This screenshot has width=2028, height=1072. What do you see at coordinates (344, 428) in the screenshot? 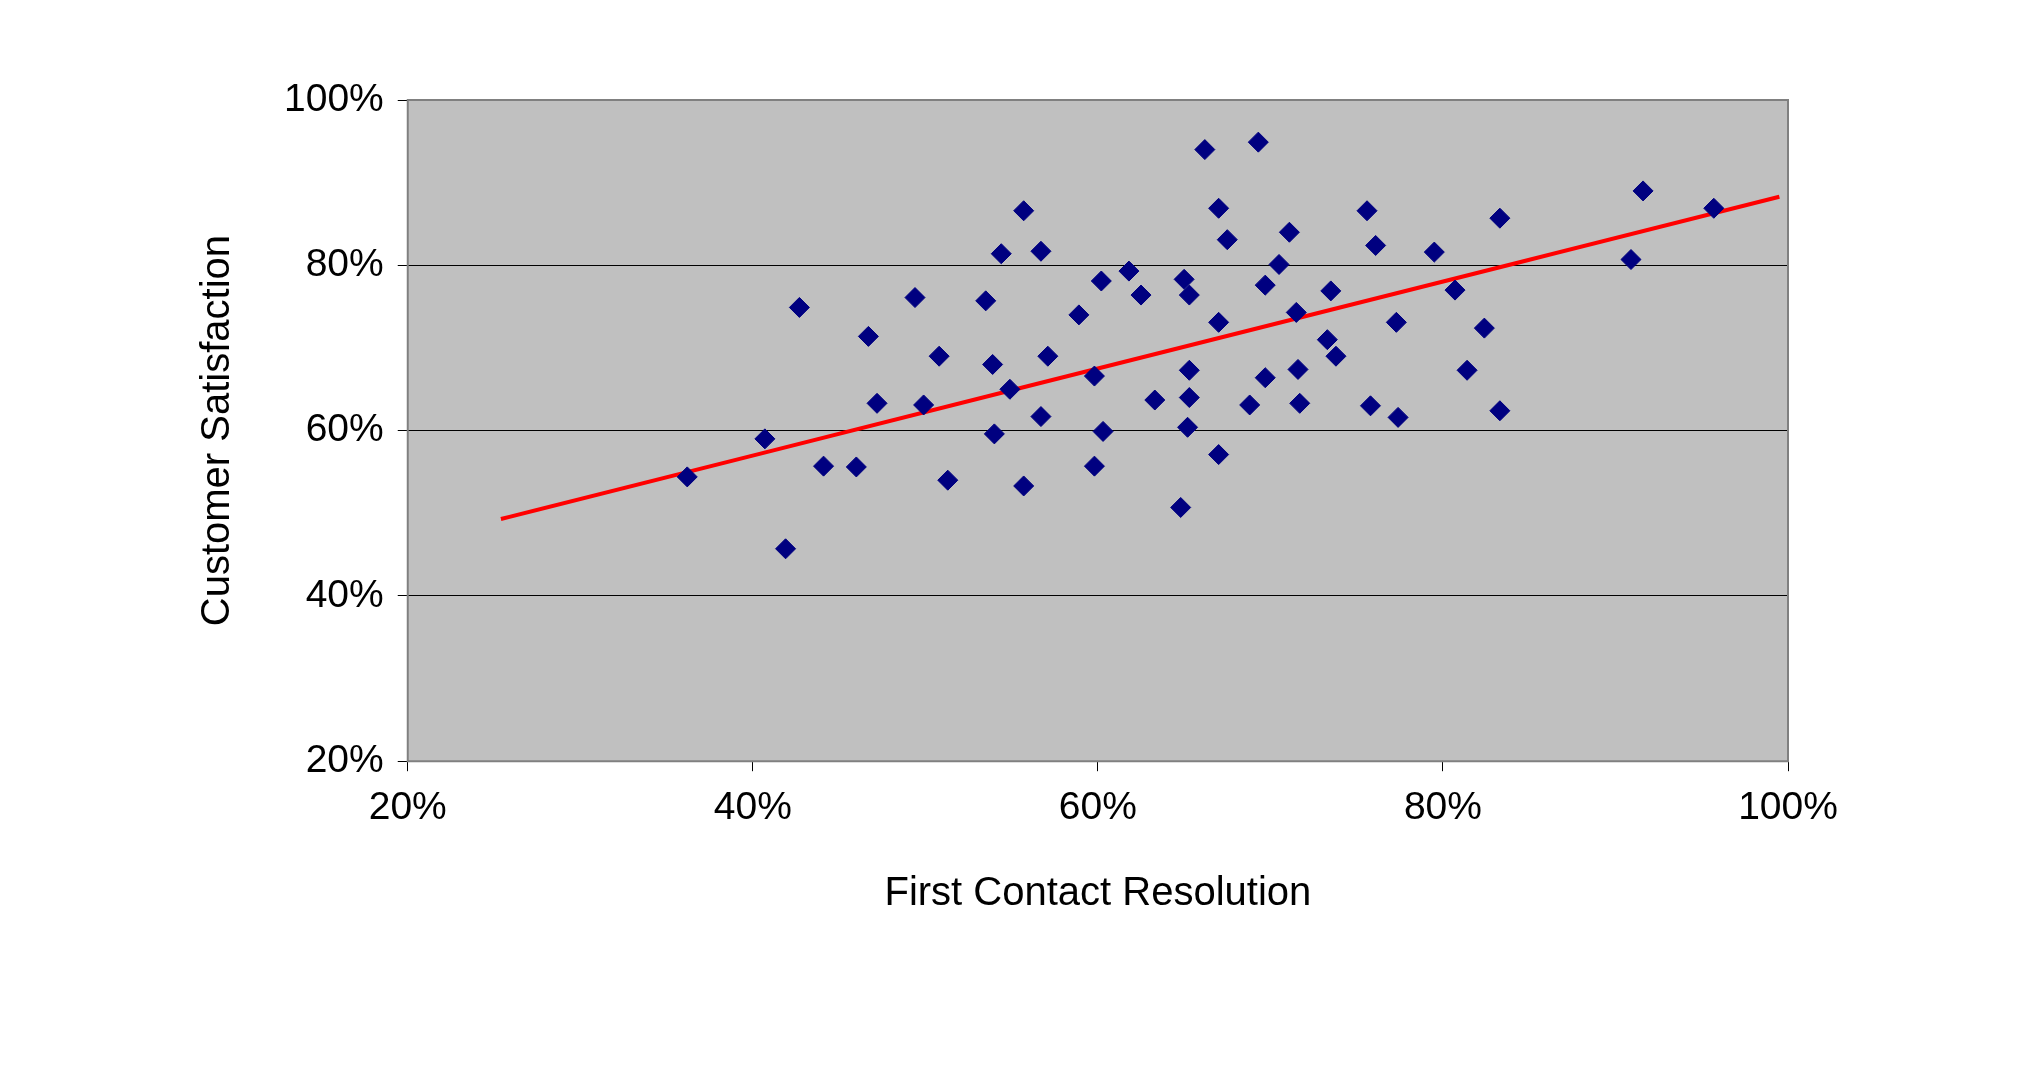
I see `y-tick-label: 60%` at bounding box center [344, 428].